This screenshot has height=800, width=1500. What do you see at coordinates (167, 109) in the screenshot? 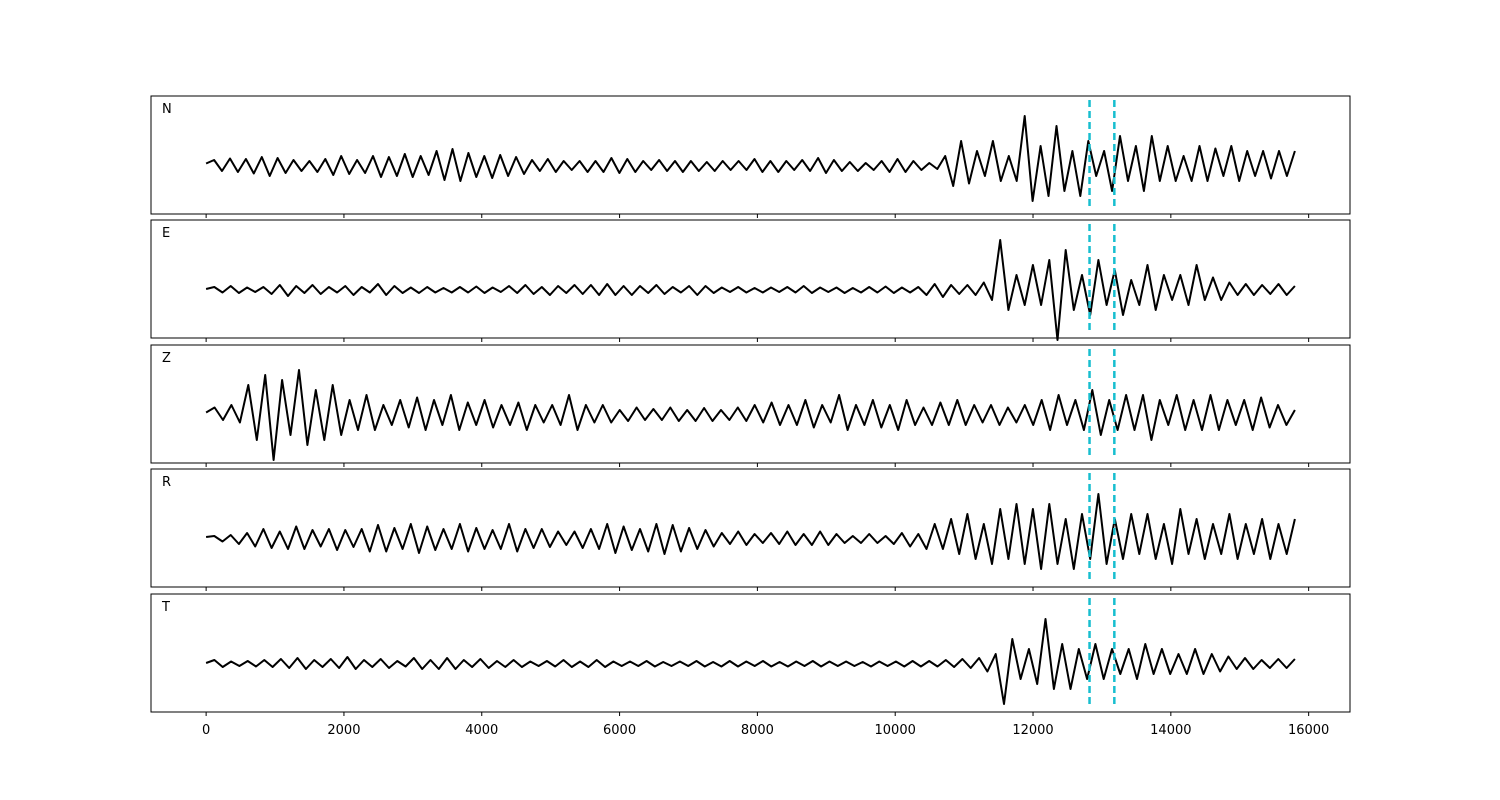
I see `panel-label: N` at bounding box center [167, 109].